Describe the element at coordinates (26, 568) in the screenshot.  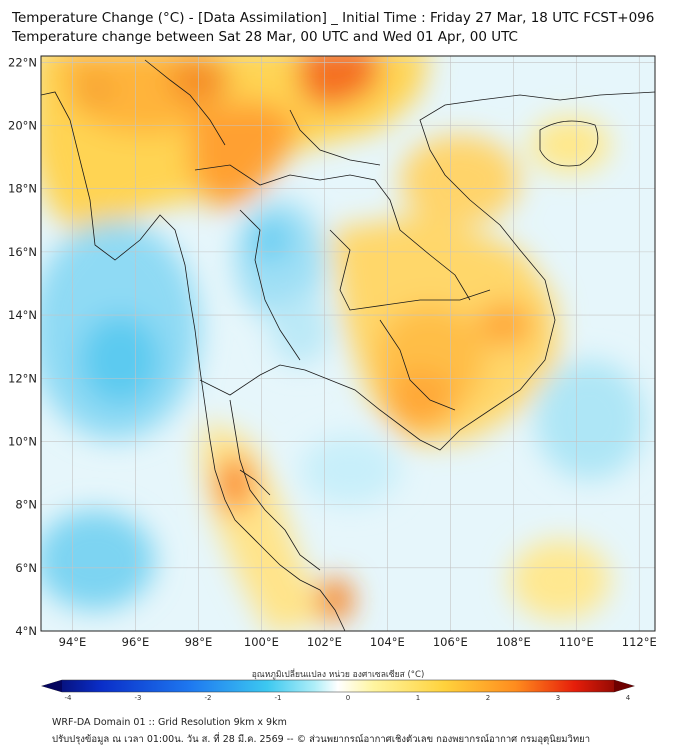
I see `lat-label: 6°N` at that location.